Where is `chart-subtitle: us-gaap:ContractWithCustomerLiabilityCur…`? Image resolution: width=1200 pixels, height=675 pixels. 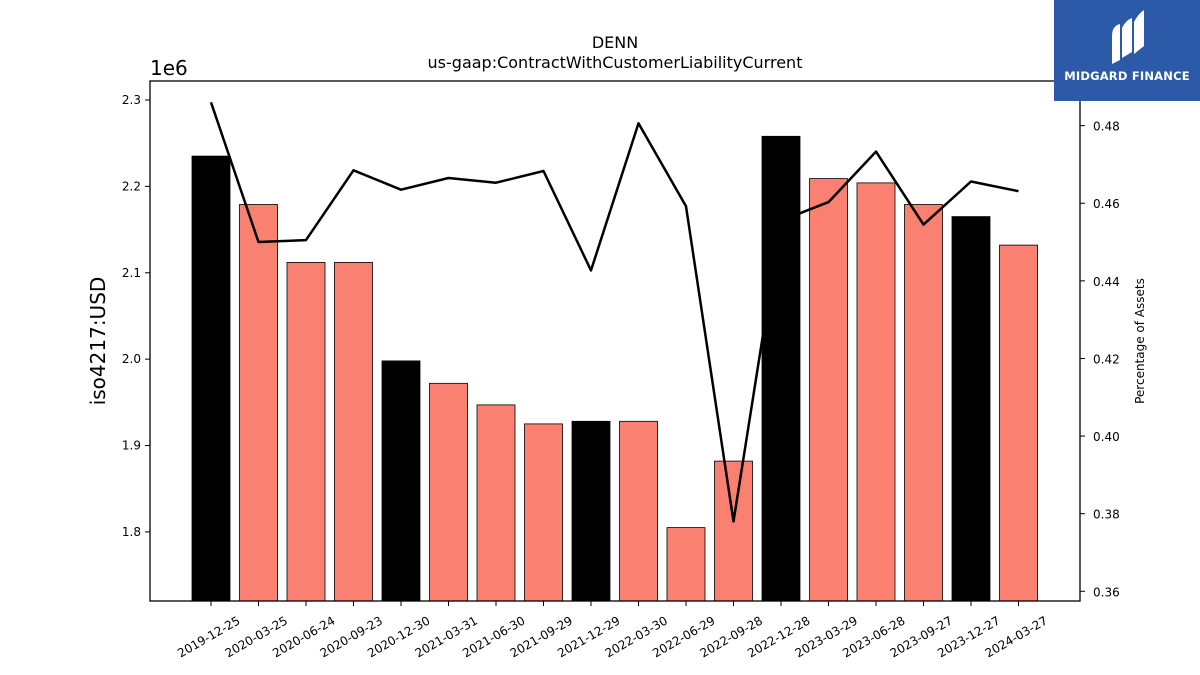 chart-subtitle: us-gaap:ContractWithCustomerLiabilityCur… is located at coordinates (615, 62).